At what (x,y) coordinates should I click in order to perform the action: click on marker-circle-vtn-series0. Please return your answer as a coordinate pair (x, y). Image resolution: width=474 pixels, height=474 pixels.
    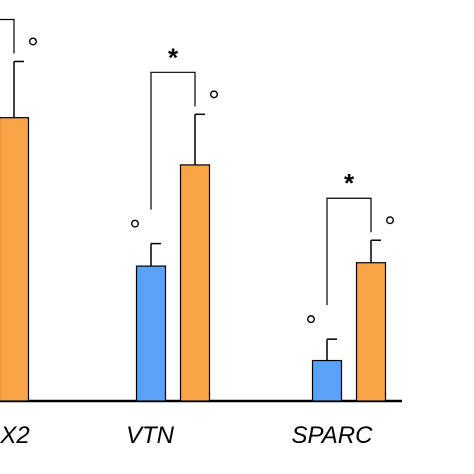
    Looking at the image, I should click on (134, 223).